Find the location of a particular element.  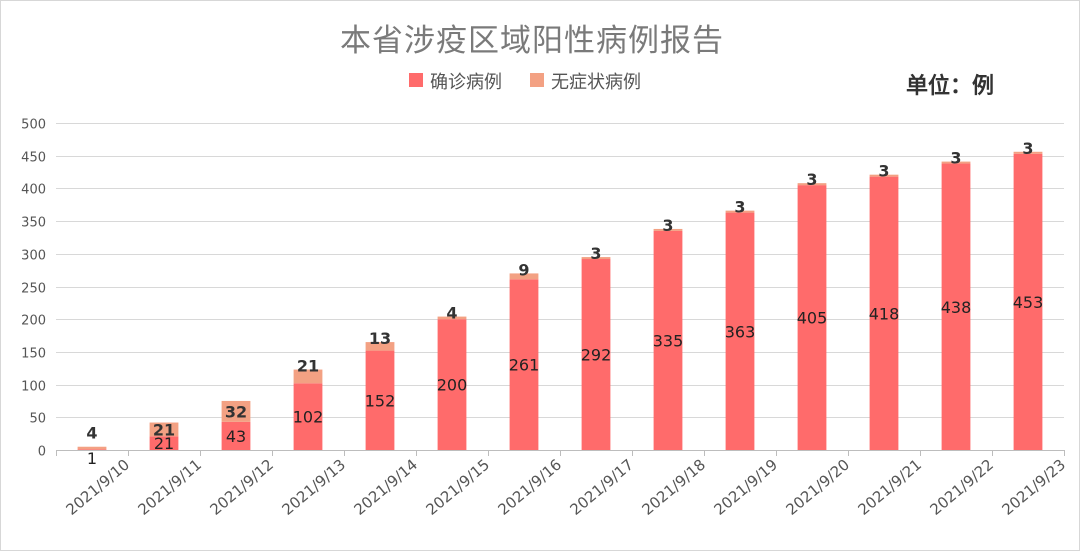

x-tick-label: 2021/9/16 is located at coordinates (530, 487).